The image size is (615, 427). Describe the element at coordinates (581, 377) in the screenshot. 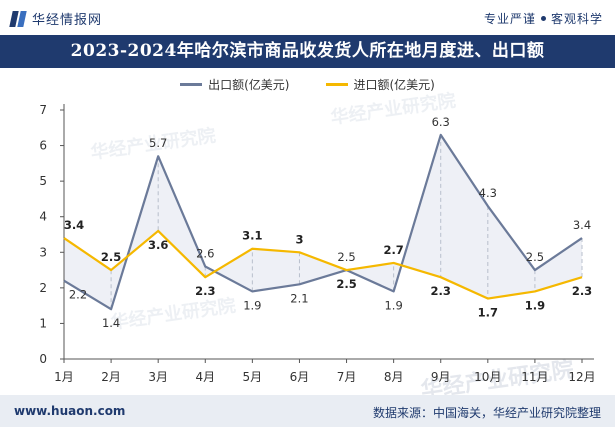

I see `x-tick-label: 12月` at that location.